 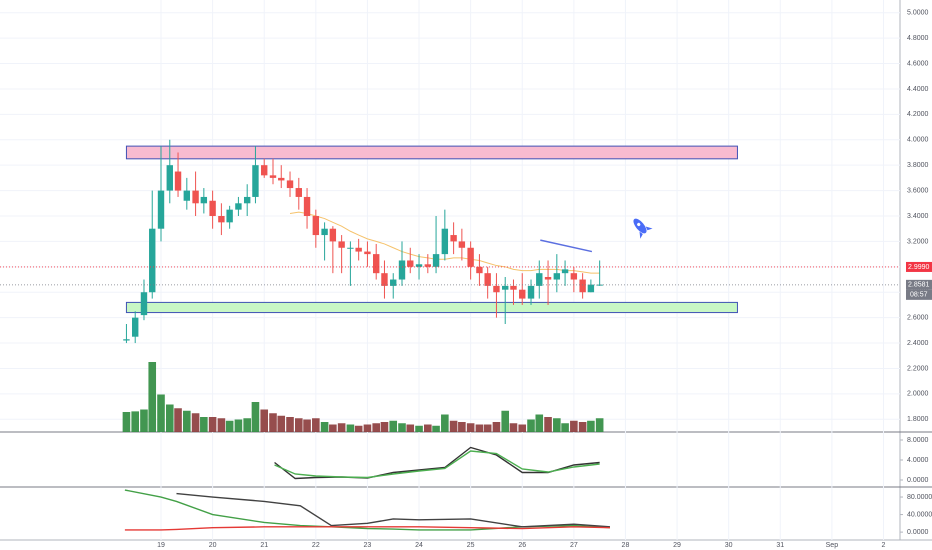 What do you see at coordinates (919, 497) in the screenshot?
I see `y-tick-label: 80.0000` at bounding box center [919, 497].